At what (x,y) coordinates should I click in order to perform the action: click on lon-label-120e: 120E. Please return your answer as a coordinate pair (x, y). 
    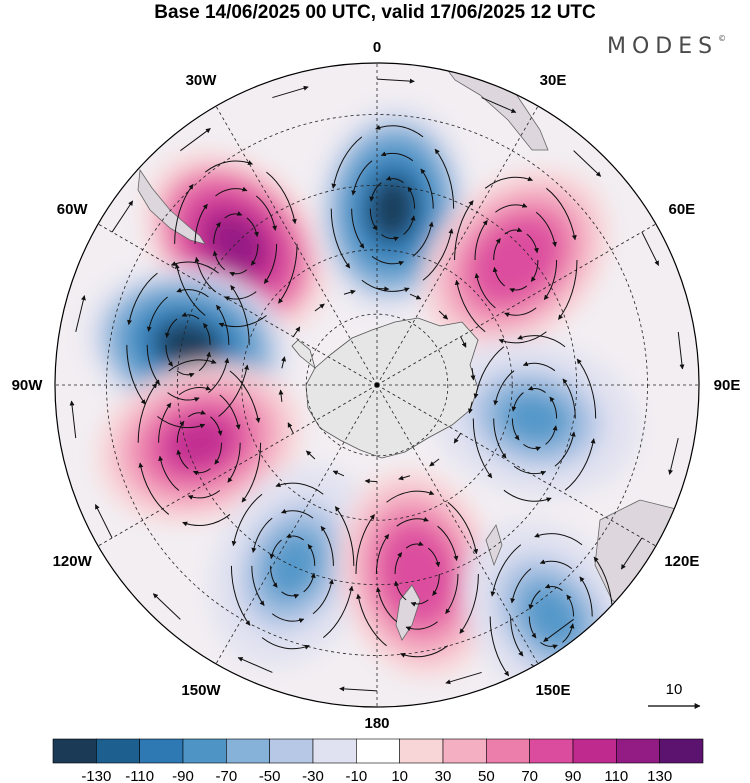
    Looking at the image, I should click on (681, 561).